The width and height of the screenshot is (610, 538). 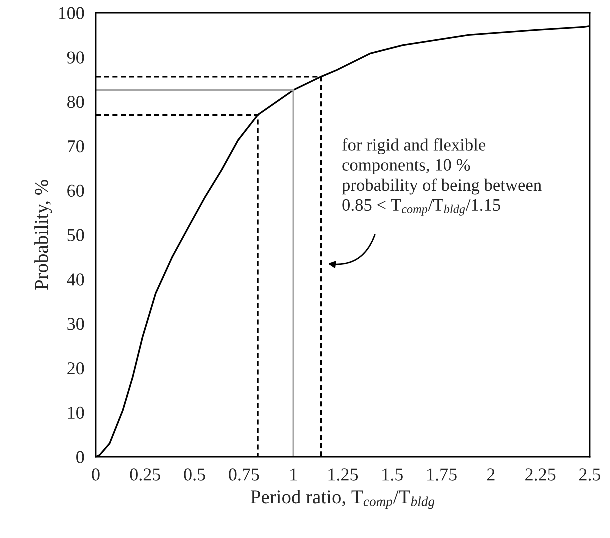 I want to click on x-tick-label: 0.75, so click(x=244, y=474).